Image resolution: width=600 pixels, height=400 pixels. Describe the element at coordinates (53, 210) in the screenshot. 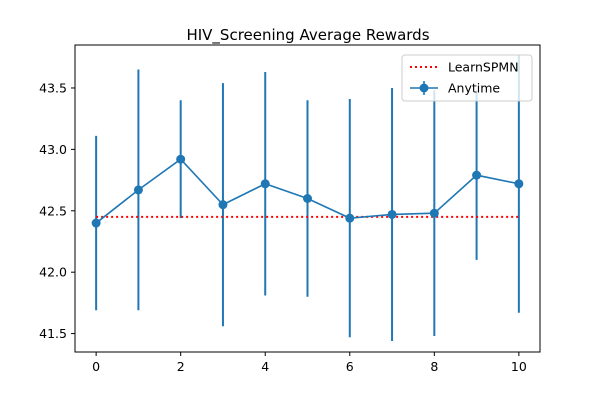

I see `y-tick-label: 42.5` at that location.